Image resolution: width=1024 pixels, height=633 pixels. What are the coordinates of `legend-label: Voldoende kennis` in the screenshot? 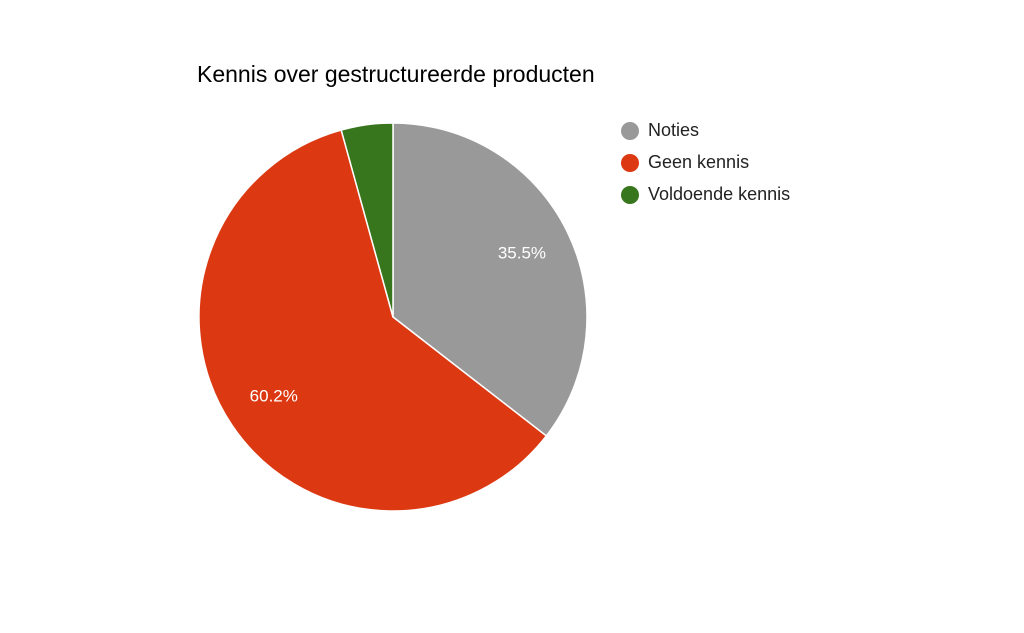 It's located at (719, 194).